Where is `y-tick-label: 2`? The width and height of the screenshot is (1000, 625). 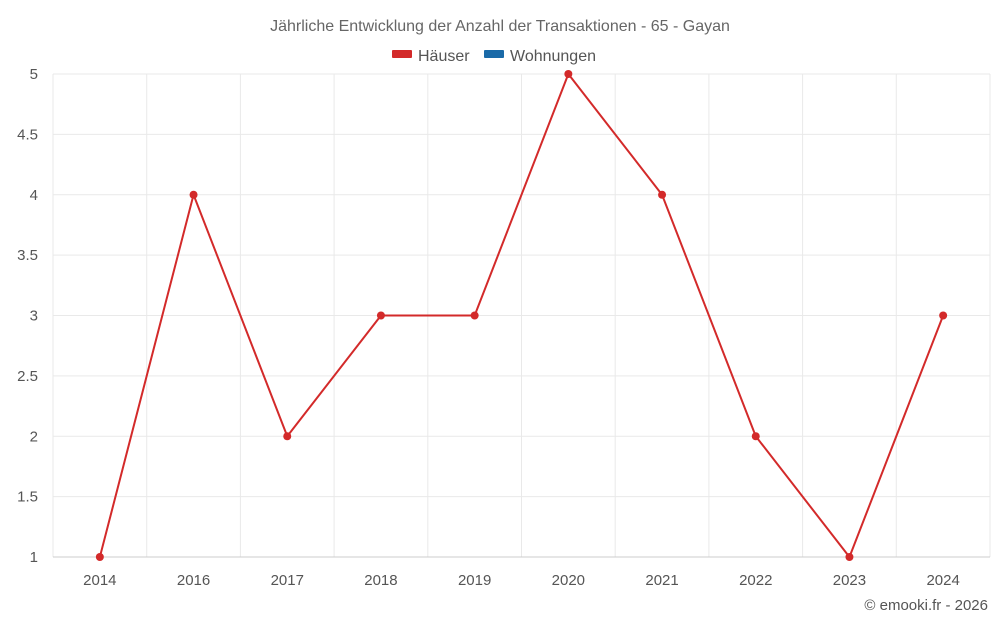
y-tick-label: 2 is located at coordinates (34, 436).